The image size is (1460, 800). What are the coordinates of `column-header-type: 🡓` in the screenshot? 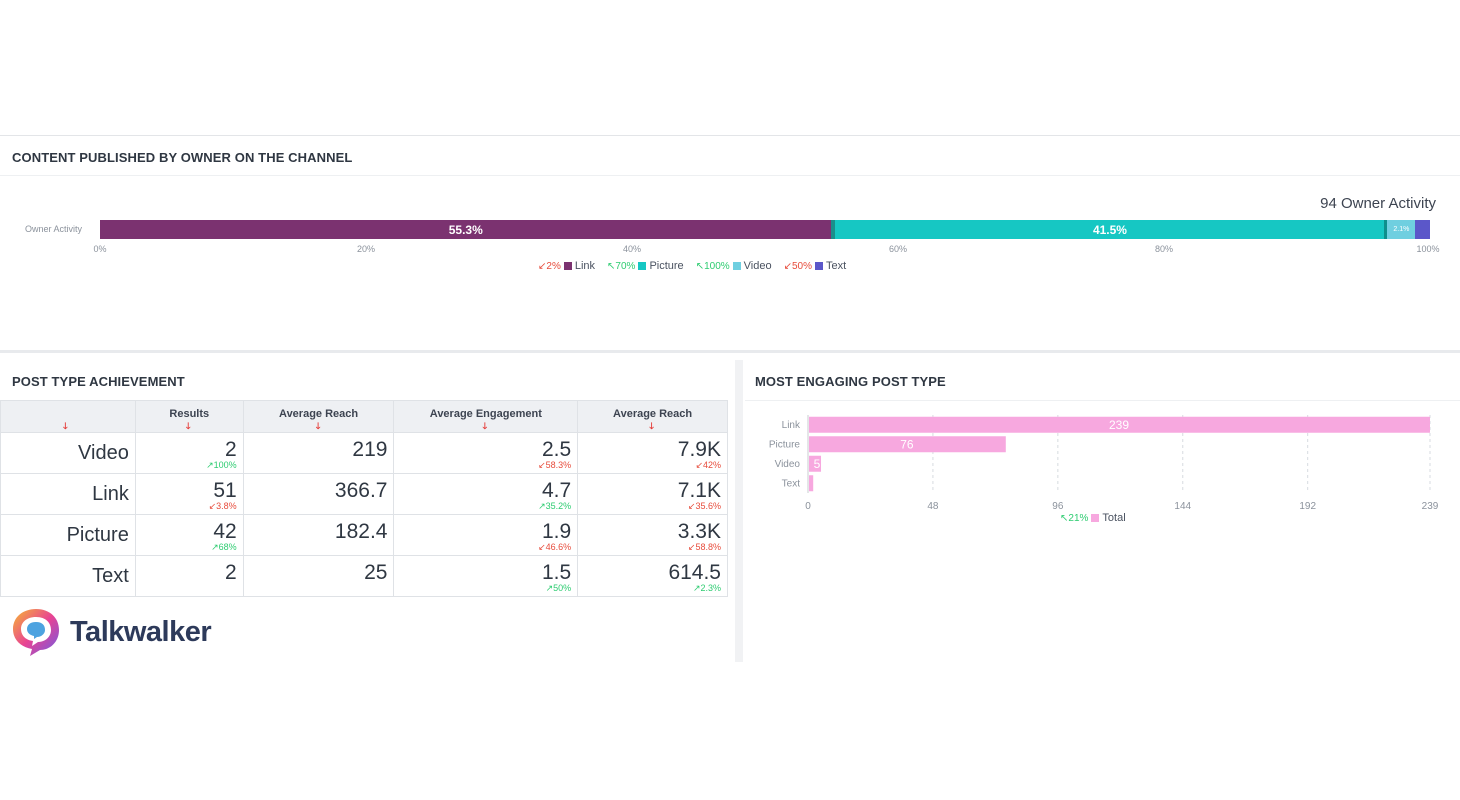 It's located at (68, 416).